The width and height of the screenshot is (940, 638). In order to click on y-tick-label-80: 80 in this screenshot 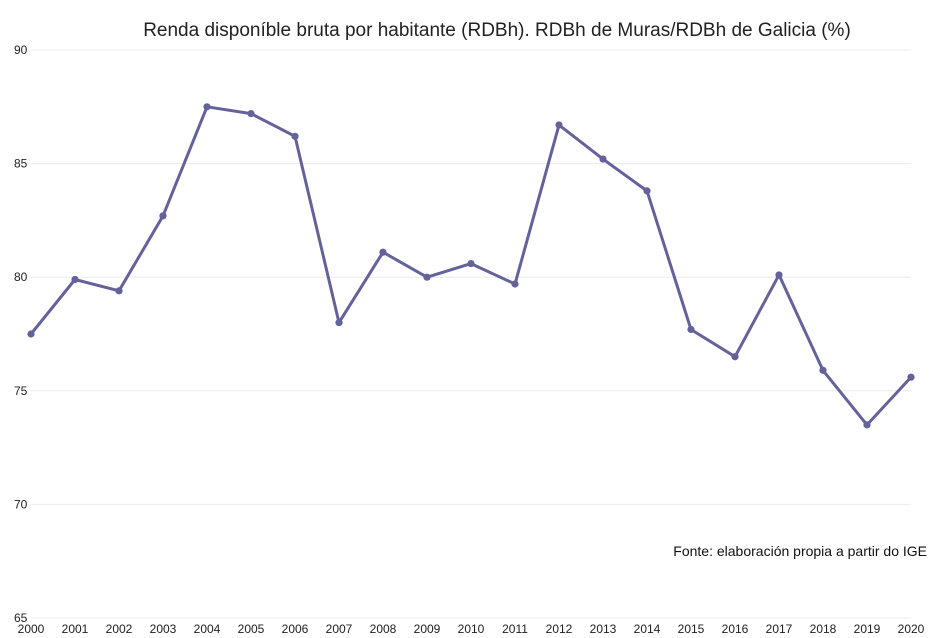, I will do `click(21, 277)`.